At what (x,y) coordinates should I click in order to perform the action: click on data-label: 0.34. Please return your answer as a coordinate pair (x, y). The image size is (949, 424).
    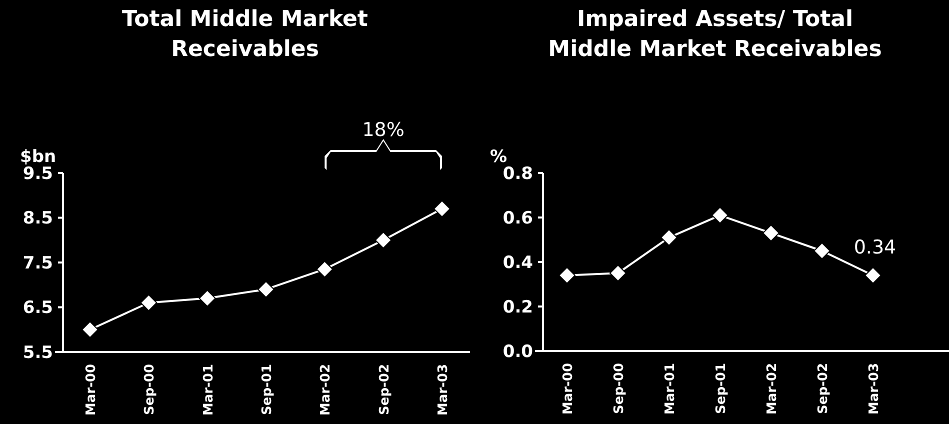
    Looking at the image, I should click on (875, 247).